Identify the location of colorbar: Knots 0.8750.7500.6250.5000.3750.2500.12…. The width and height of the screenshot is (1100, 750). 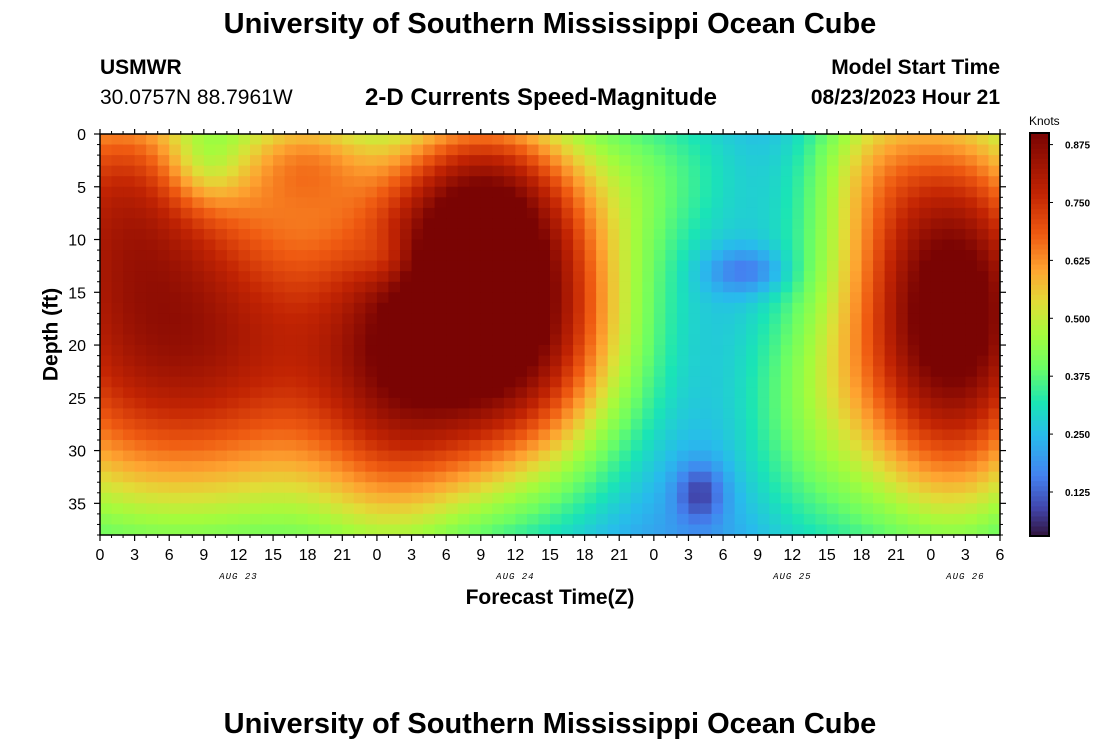
(1059, 325).